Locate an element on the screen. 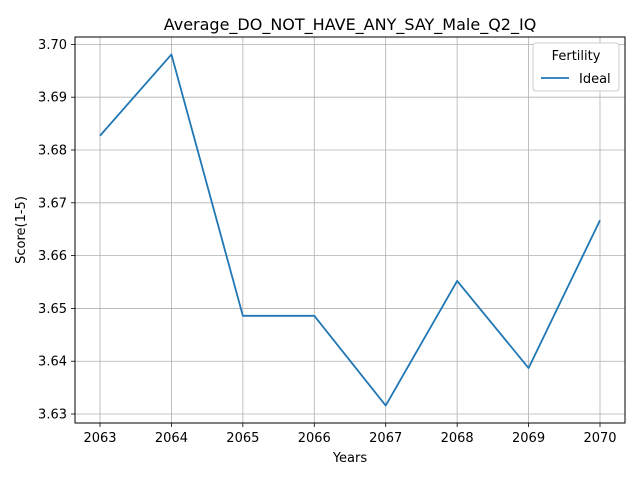 This screenshot has height=480, width=640. x-tick-label: 2068 is located at coordinates (457, 438).